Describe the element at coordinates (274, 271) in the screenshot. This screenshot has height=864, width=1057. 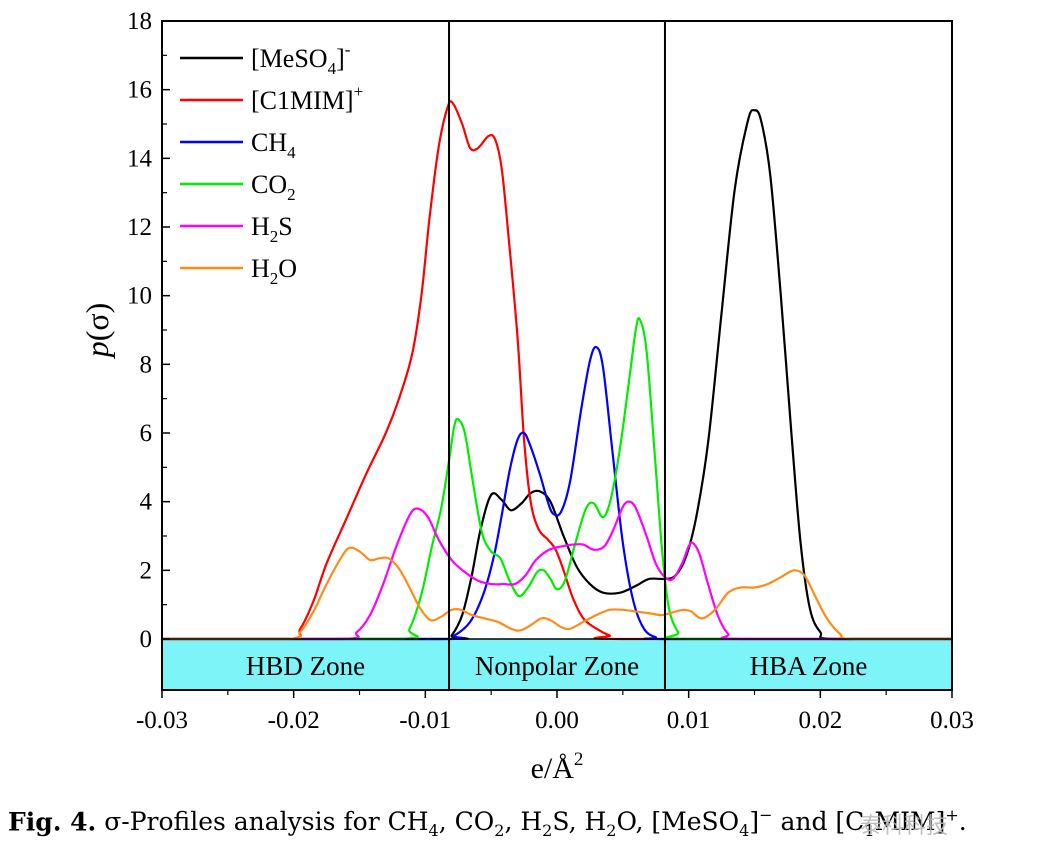
I see `legend-label-6: H2O` at that location.